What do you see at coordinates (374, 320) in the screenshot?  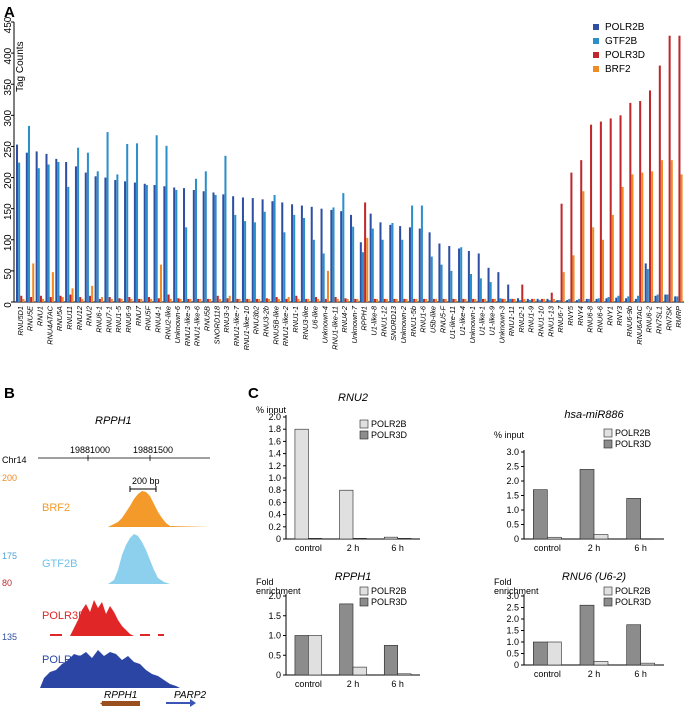 I see `panel-a-category-label: U1-like-8` at bounding box center [374, 320].